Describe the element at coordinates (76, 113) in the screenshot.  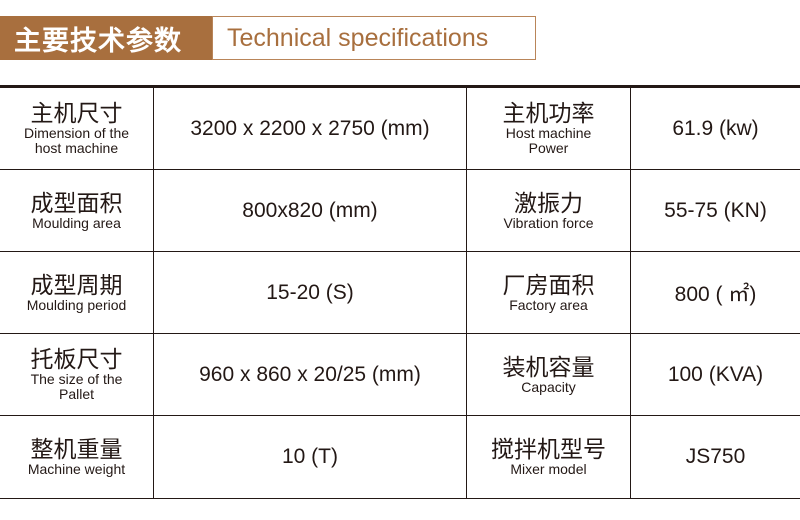
I see `label-cn: 主机尺寸` at that location.